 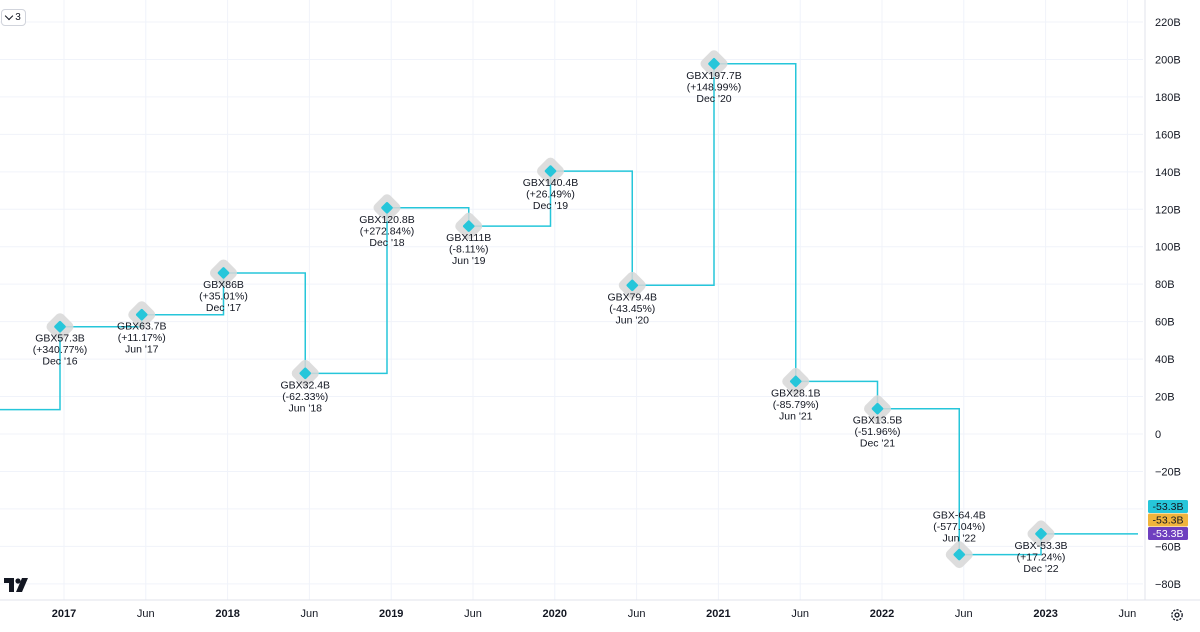 I want to click on price-badges: -53.3B-53.3B-53.3B, so click(x=1168, y=520).